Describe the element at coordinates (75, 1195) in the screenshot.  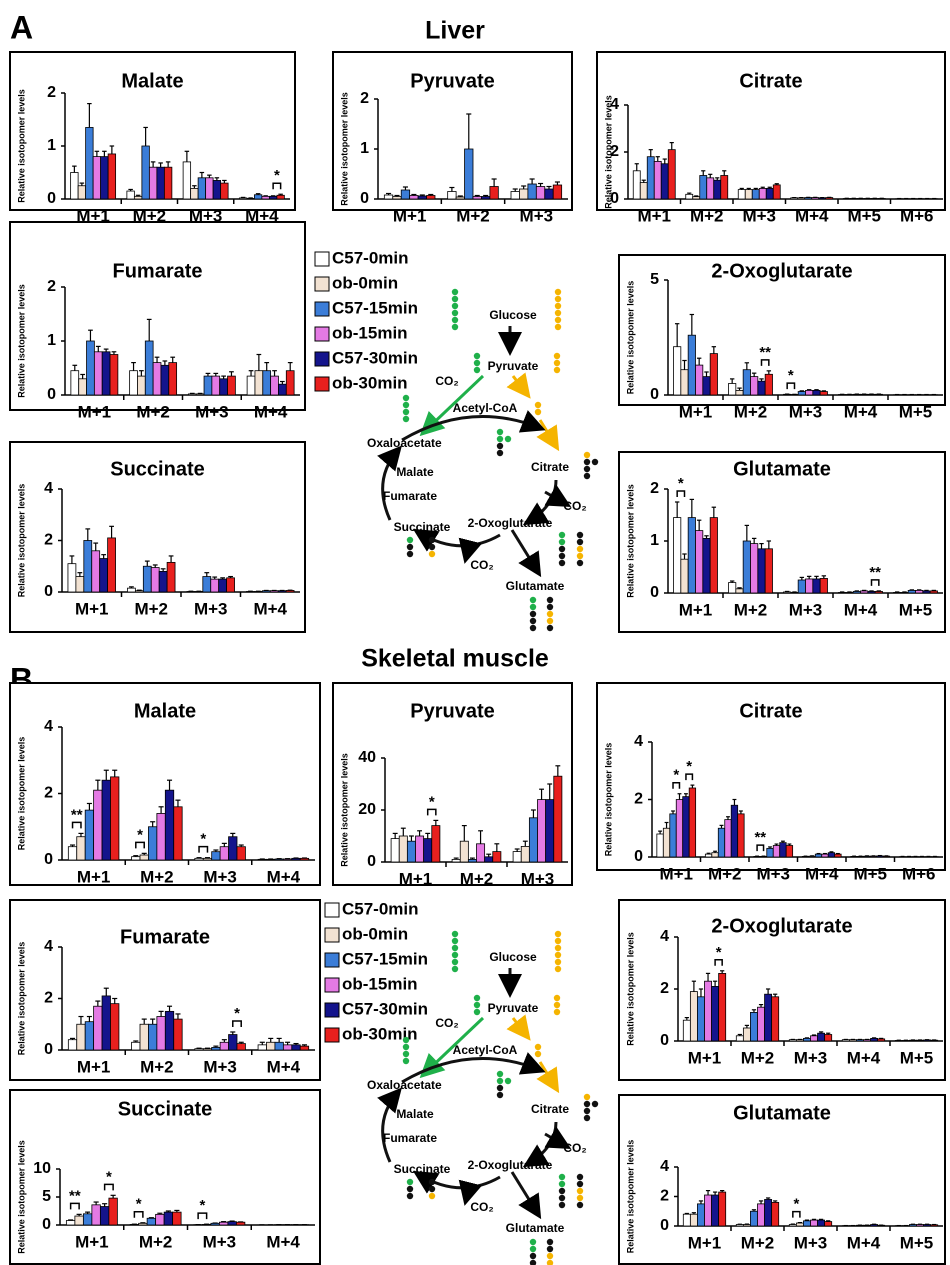
I see `significance-label: **` at that location.